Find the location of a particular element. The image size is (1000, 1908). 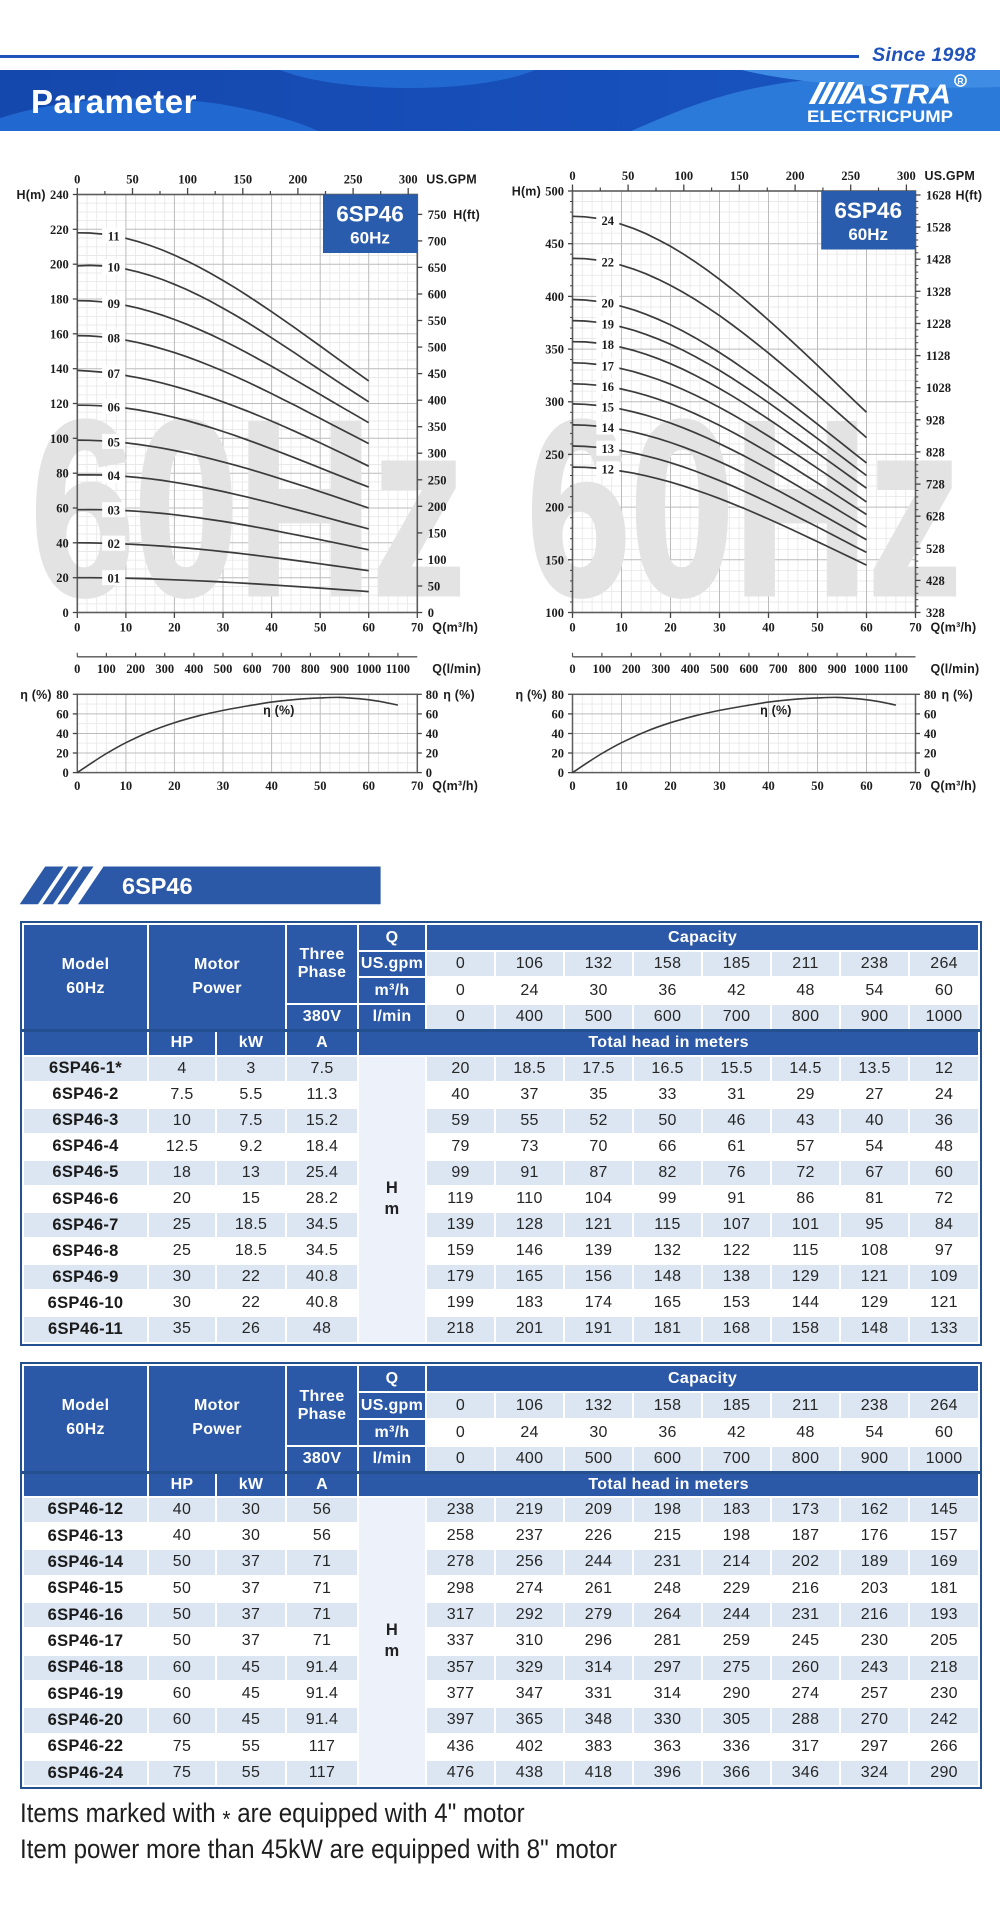

svg-text: 1428 is located at coordinates (938, 260).